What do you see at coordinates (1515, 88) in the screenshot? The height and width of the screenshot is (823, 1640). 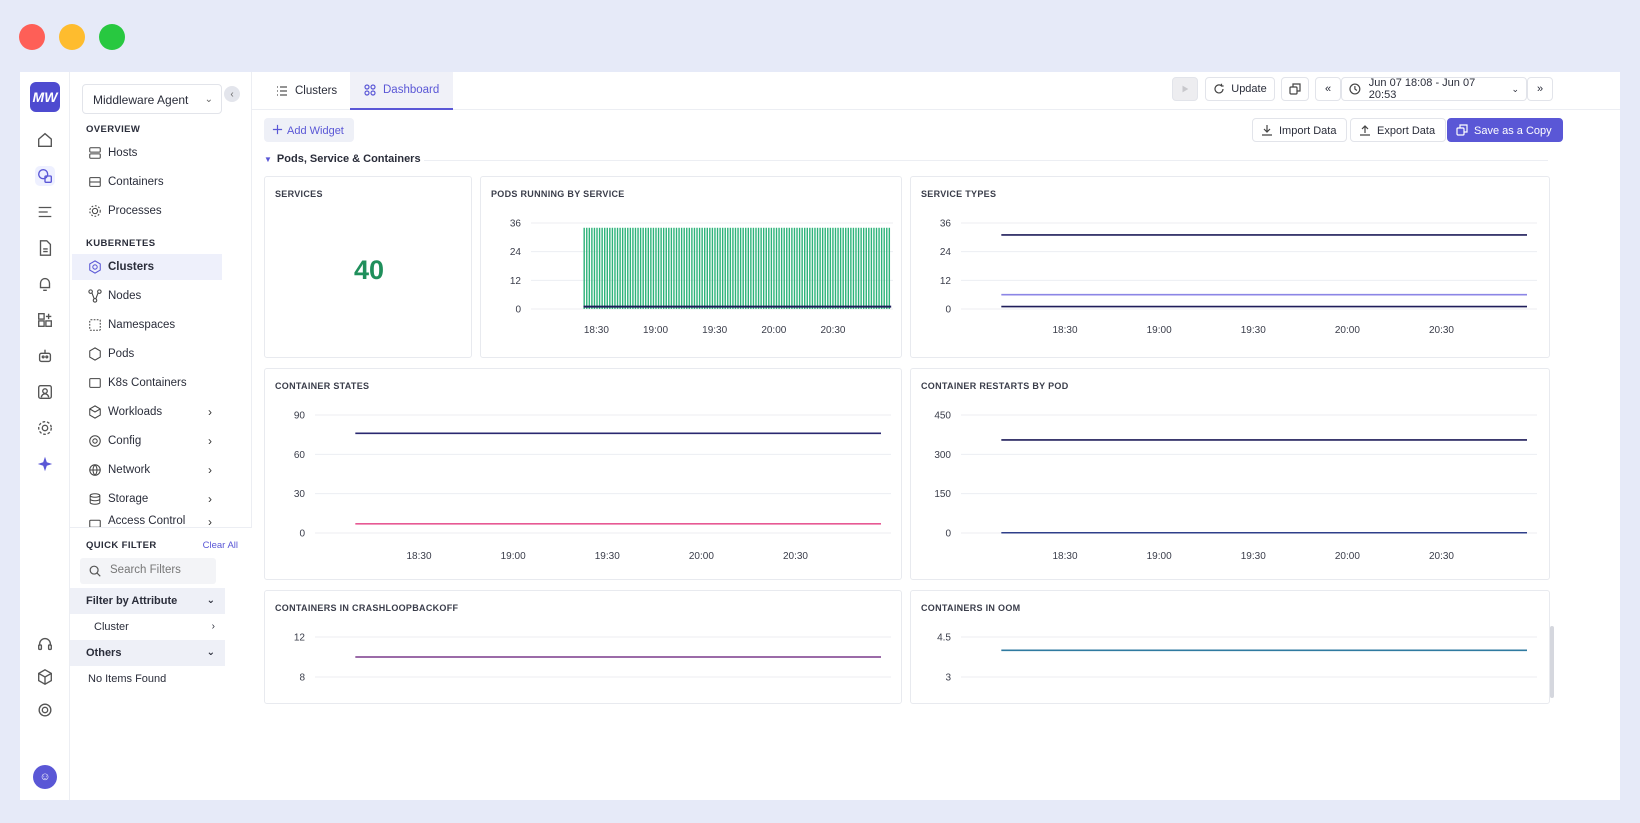 I see `chevron-down-icon: ⌄` at bounding box center [1515, 88].